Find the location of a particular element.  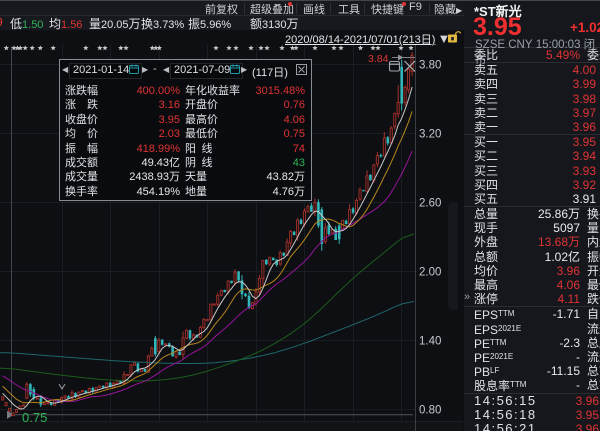

svg-text: 3.84 is located at coordinates (378, 59).